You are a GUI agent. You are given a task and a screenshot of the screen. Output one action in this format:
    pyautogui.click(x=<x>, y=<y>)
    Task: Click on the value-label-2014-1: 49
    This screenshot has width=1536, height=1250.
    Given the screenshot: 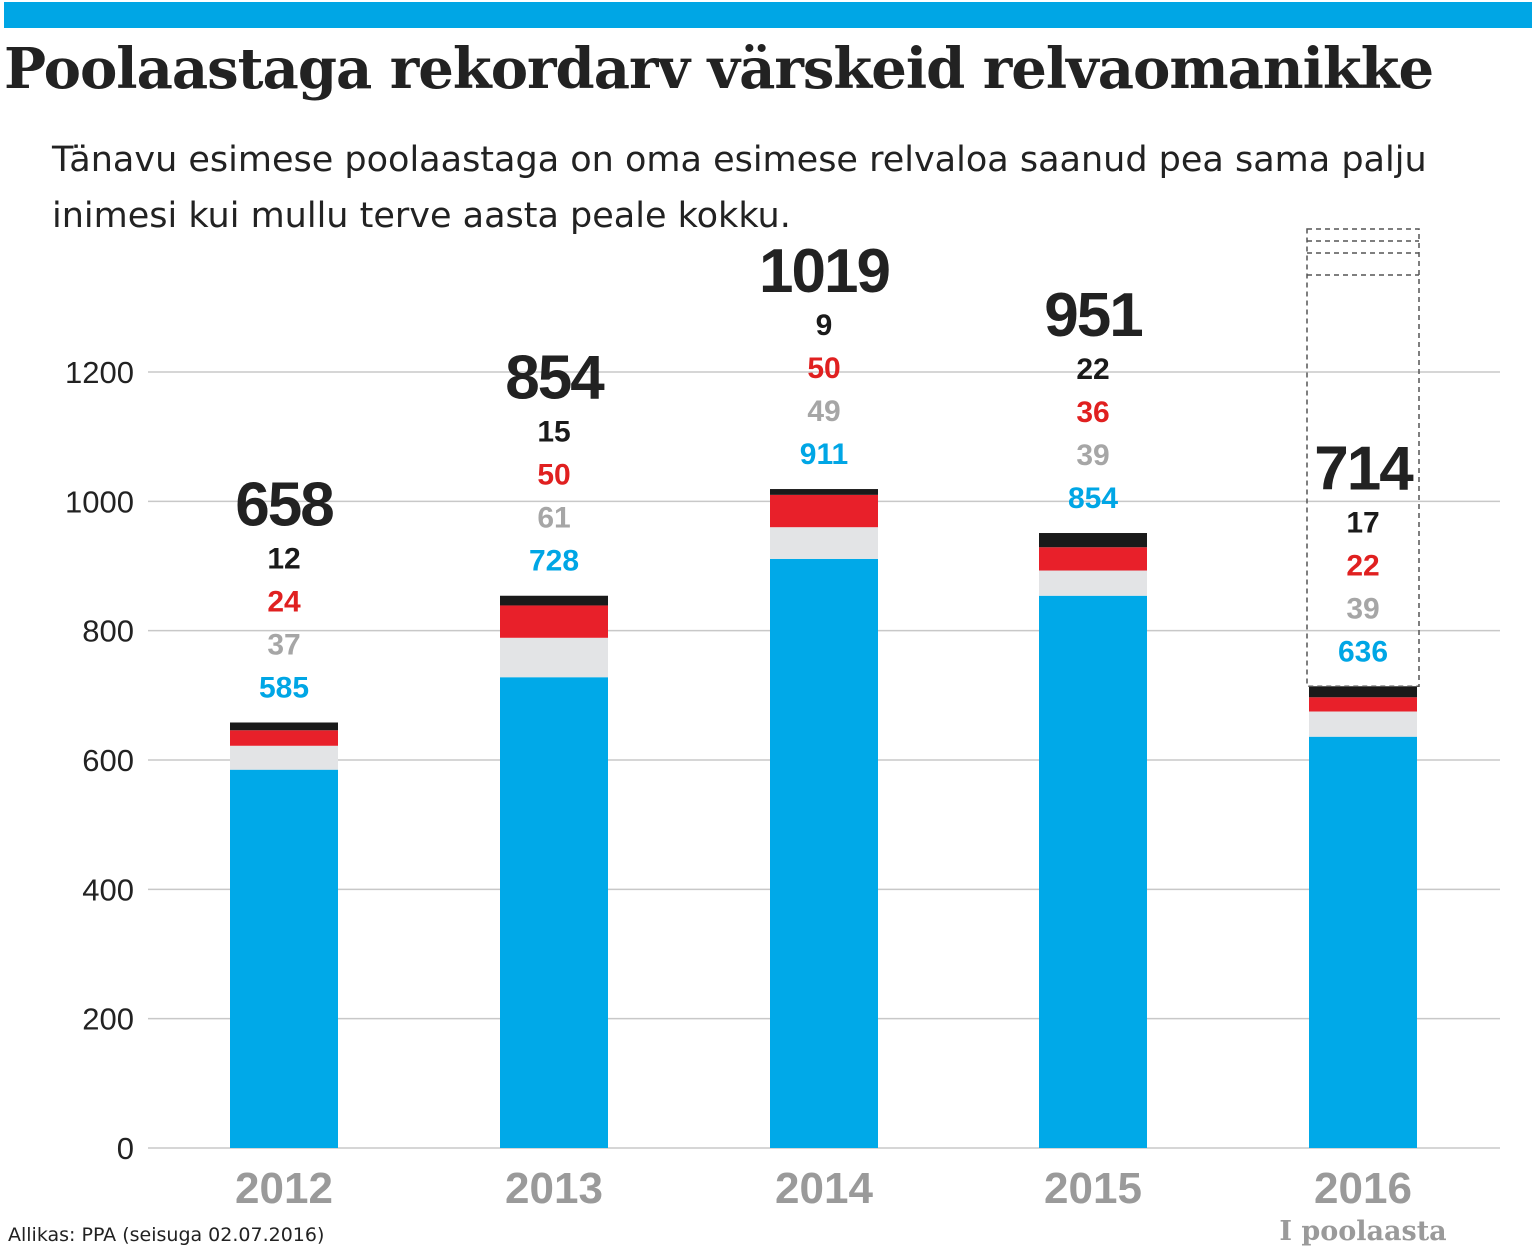 What is the action you would take?
    pyautogui.click(x=823, y=411)
    